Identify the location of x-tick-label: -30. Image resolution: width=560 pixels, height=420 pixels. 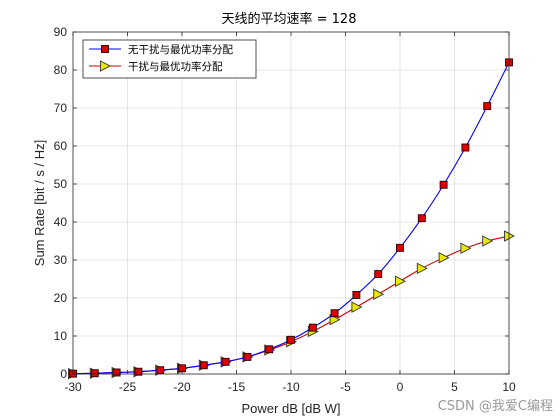
(73, 387).